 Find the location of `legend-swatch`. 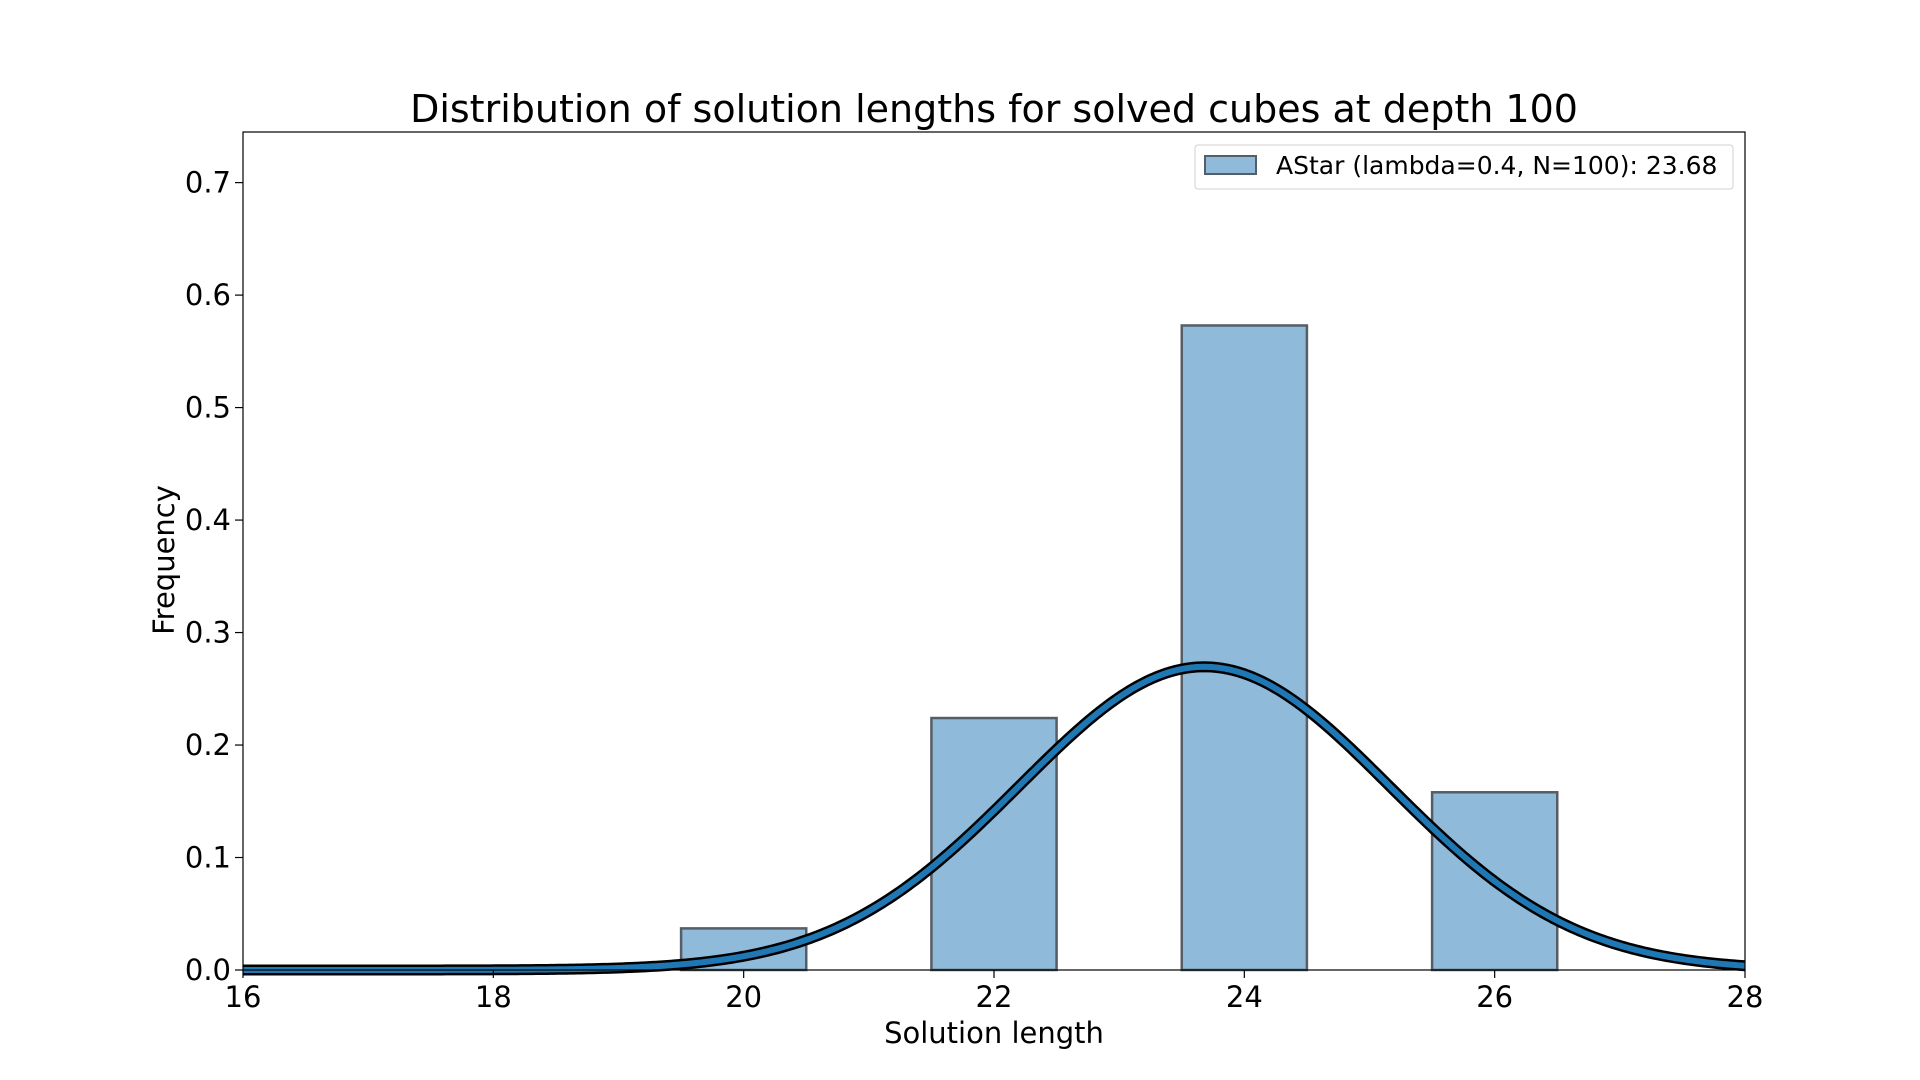

legend-swatch is located at coordinates (1230, 165).